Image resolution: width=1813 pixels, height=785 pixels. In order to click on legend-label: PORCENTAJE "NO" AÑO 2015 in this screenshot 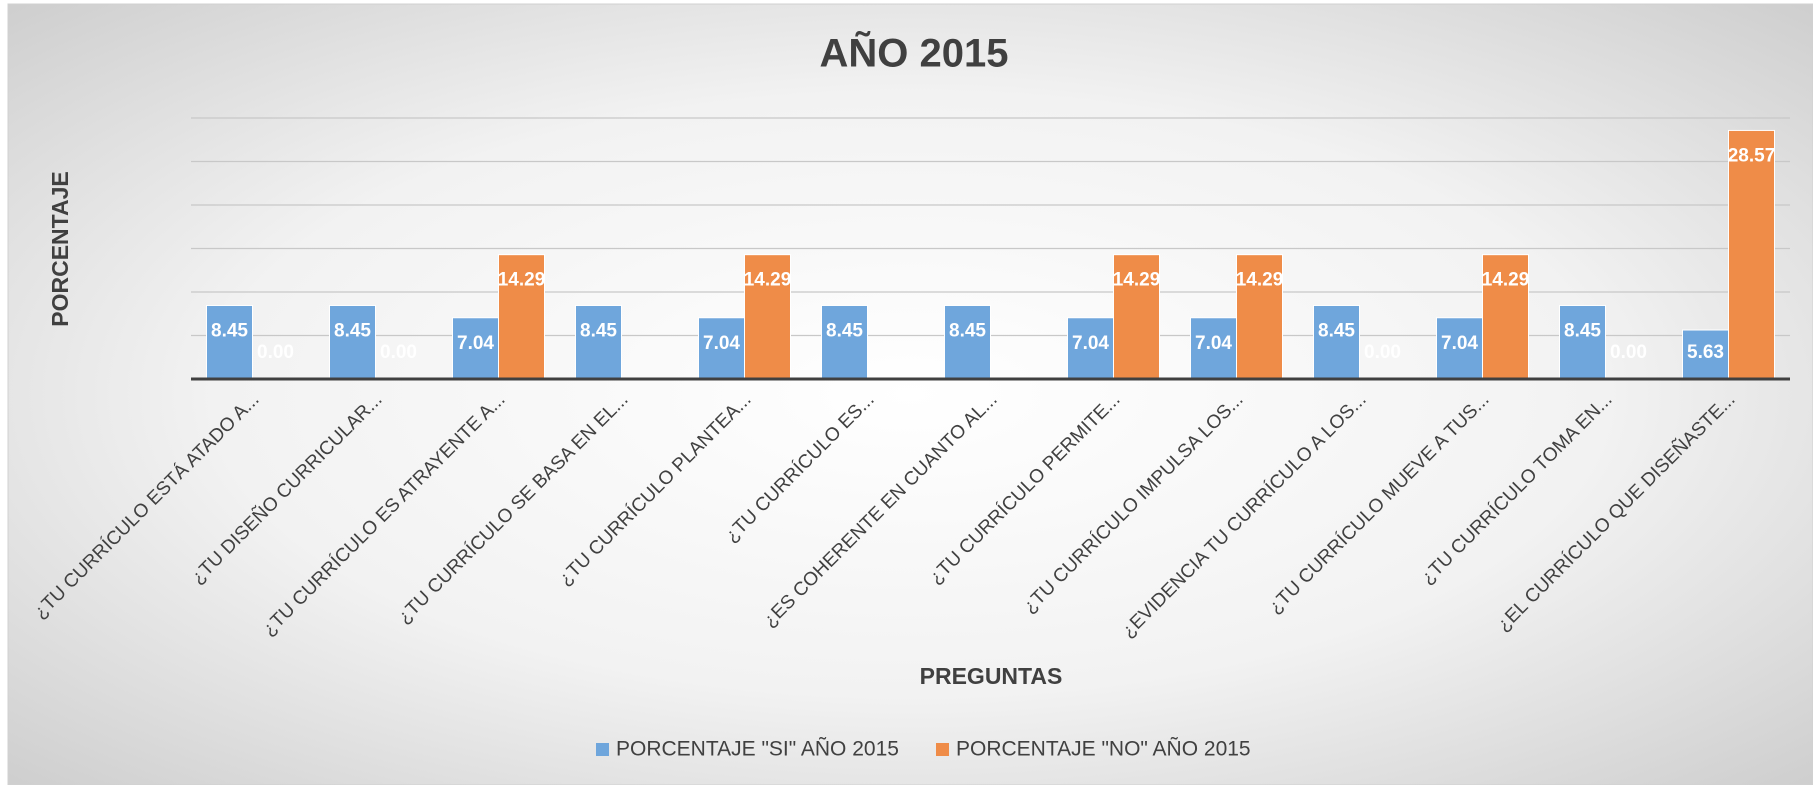, I will do `click(1103, 749)`.